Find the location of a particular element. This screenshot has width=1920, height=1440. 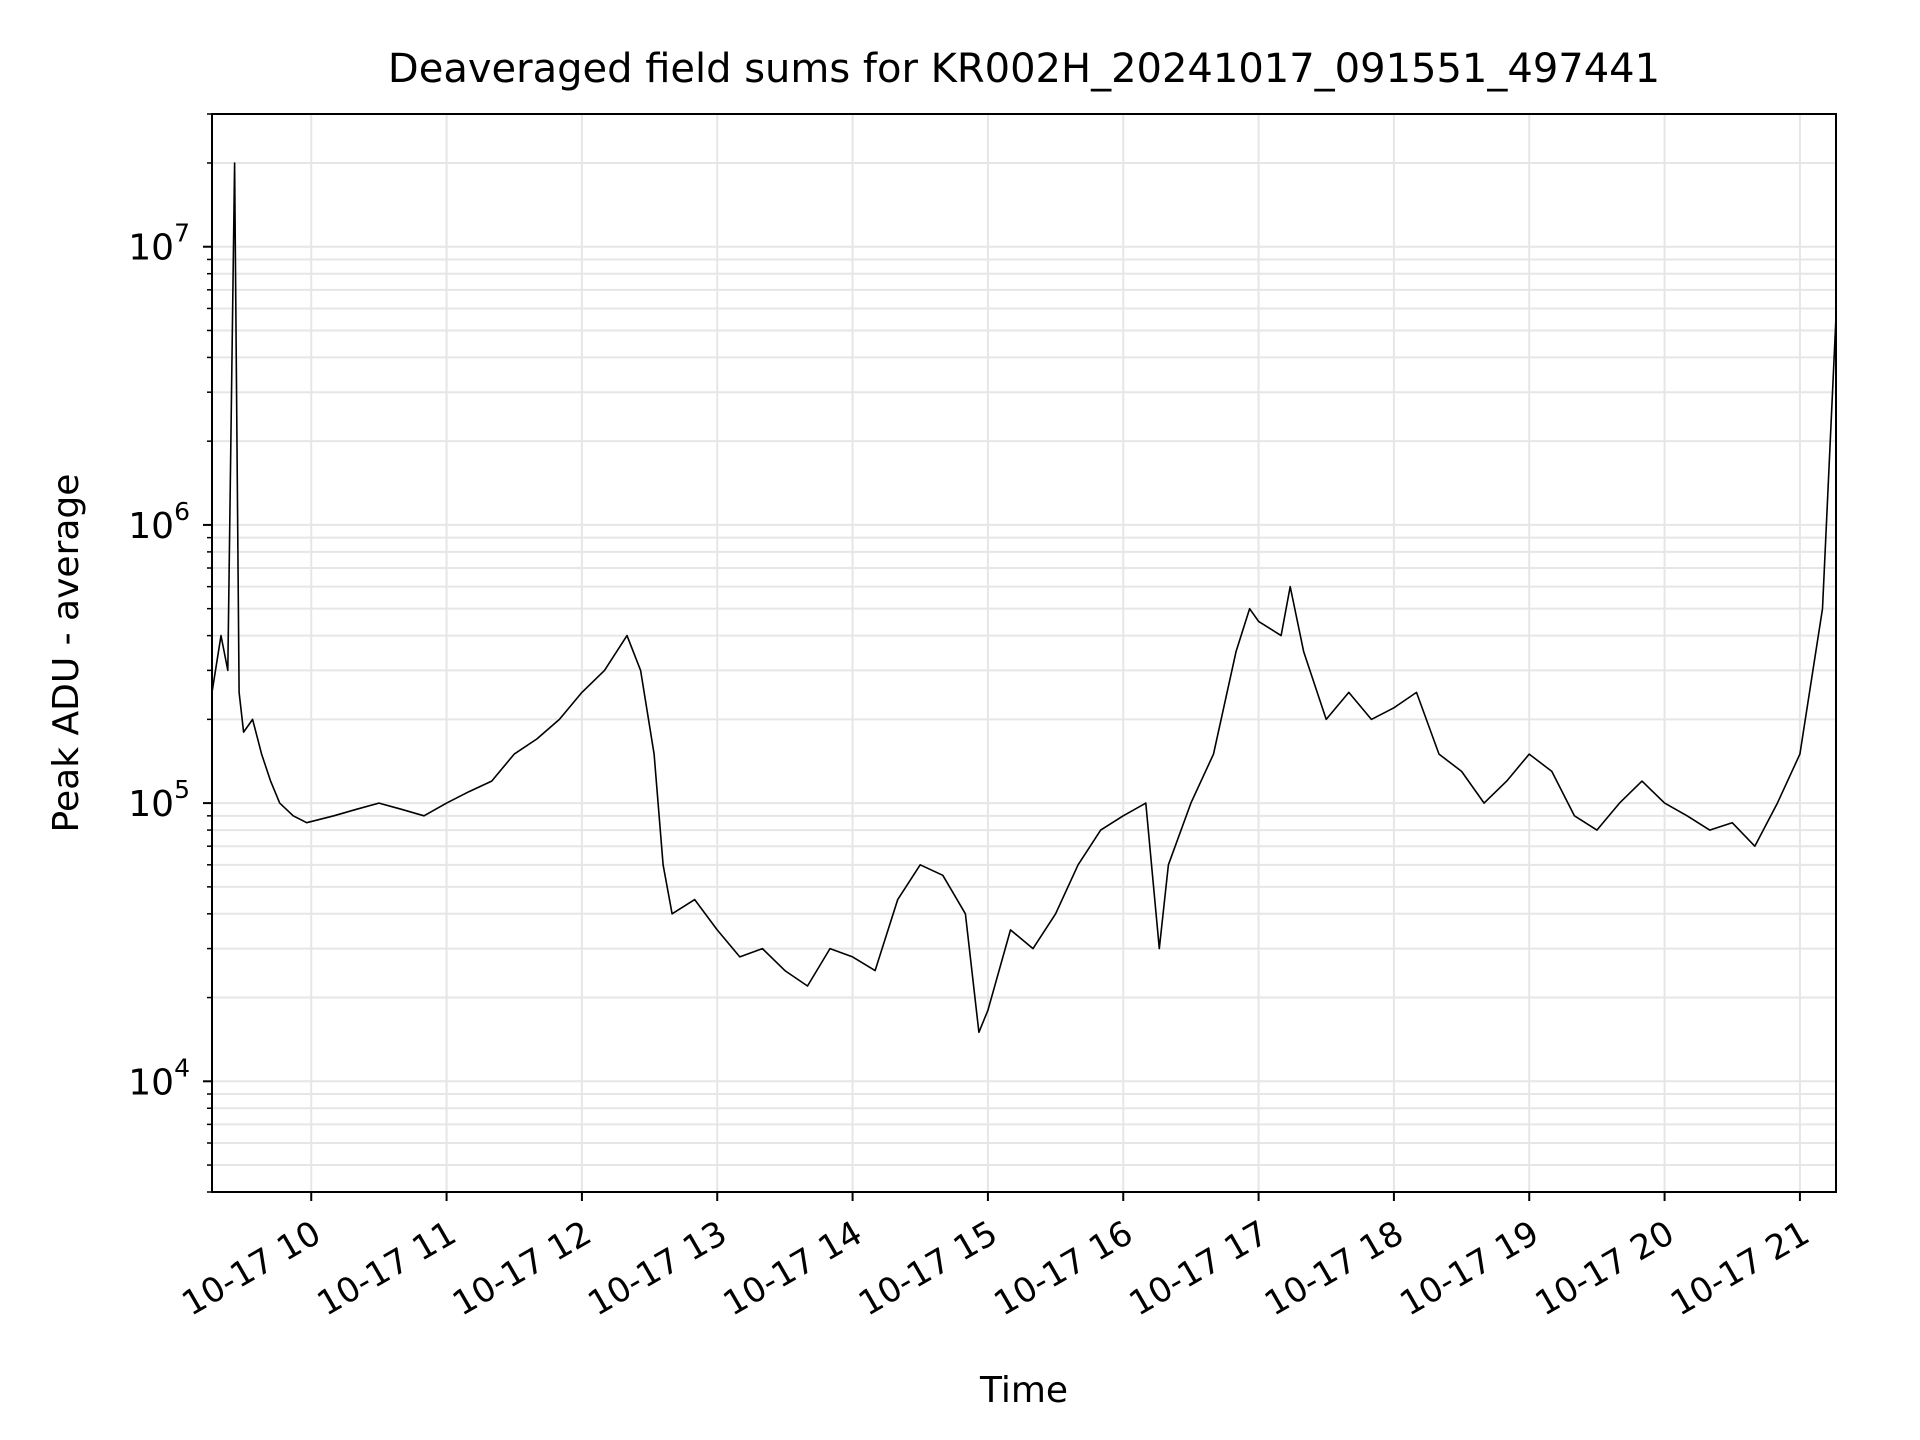

x-tick-label: 10-17 10 is located at coordinates (251, 1268).